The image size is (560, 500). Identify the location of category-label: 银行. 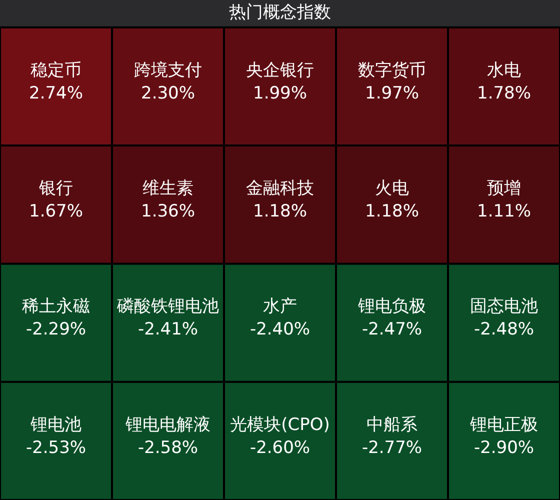
(55, 188).